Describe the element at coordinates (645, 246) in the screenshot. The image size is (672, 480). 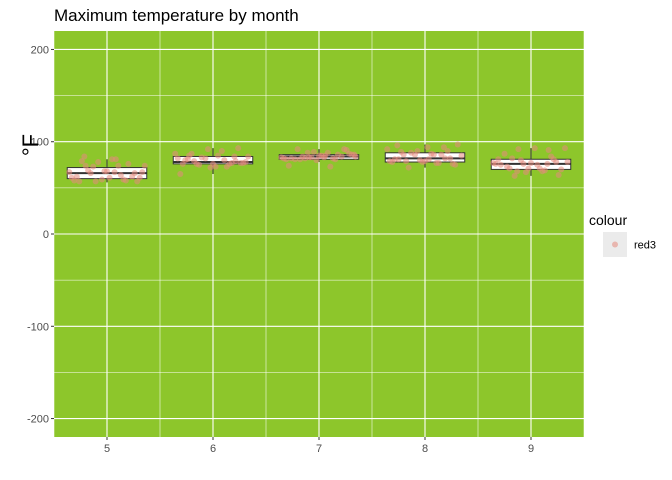
I see `legend-item-label: red3` at that location.